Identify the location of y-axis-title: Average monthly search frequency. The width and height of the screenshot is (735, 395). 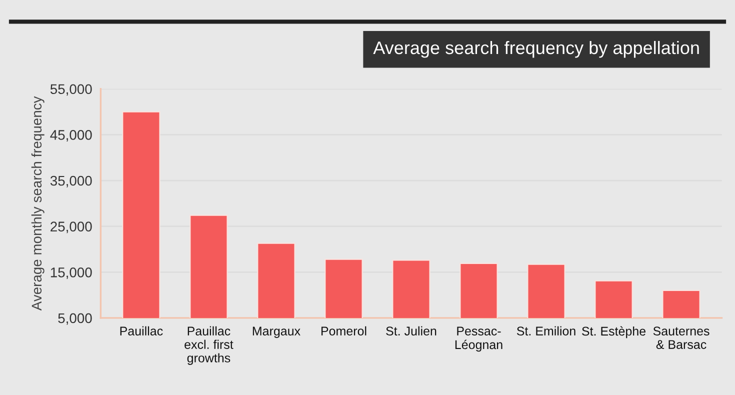
(37, 203).